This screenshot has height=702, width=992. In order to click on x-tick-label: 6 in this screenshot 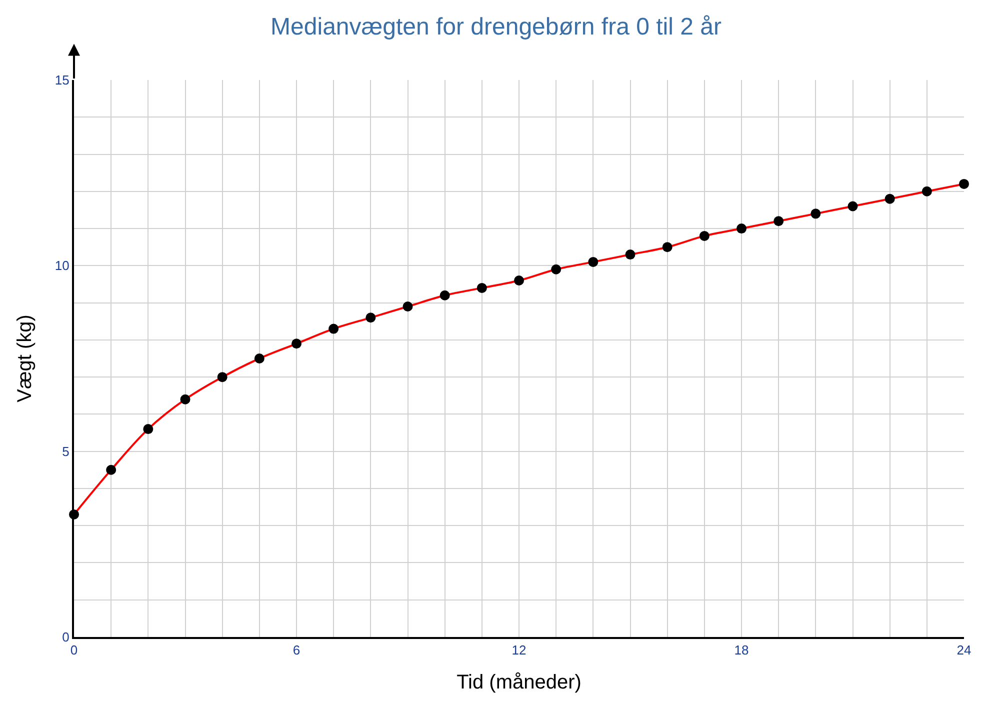, I will do `click(296, 650)`.